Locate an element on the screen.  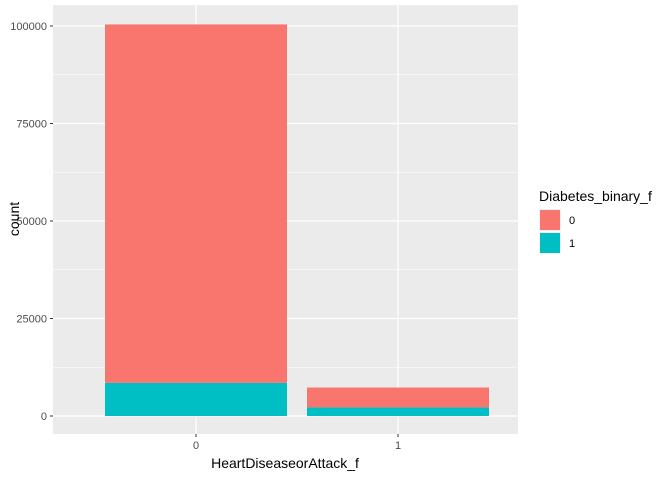
legend-title: Diabetes_binary_f is located at coordinates (595, 196).